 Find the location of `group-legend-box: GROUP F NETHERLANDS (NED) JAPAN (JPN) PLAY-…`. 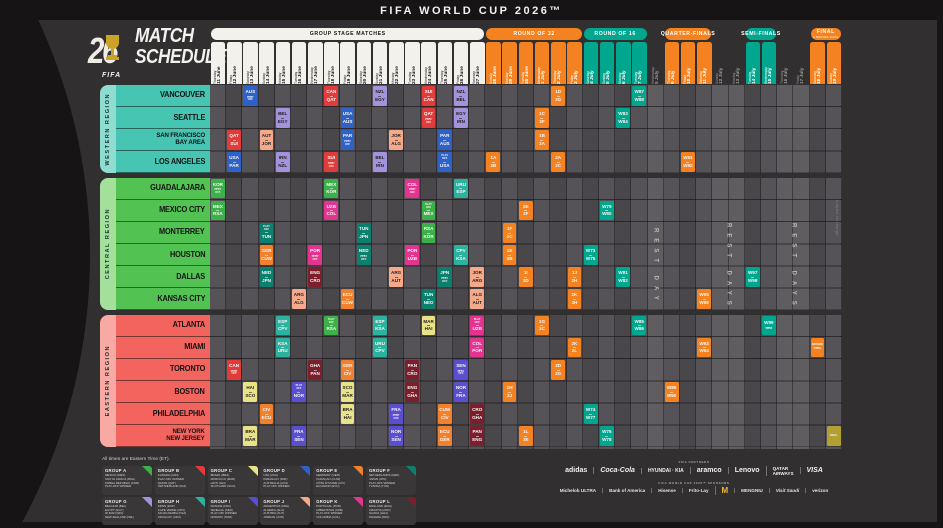

group-legend-box: GROUP F NETHERLANDS (NED) JAPAN (JPN) PLAY-… is located at coordinates (391, 480).